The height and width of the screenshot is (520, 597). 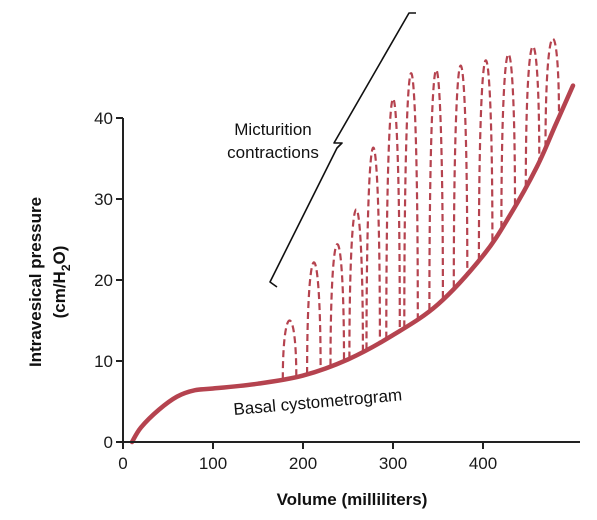 What do you see at coordinates (103, 361) in the screenshot?
I see `y-tick-label: 10` at bounding box center [103, 361].